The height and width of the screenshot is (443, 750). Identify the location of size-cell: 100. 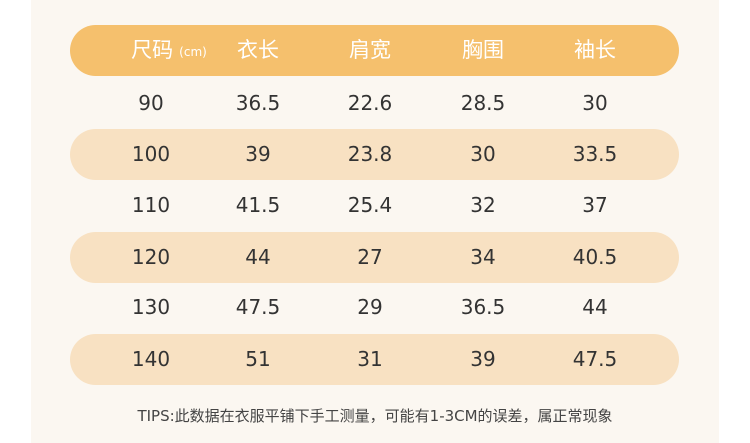
(151, 154).